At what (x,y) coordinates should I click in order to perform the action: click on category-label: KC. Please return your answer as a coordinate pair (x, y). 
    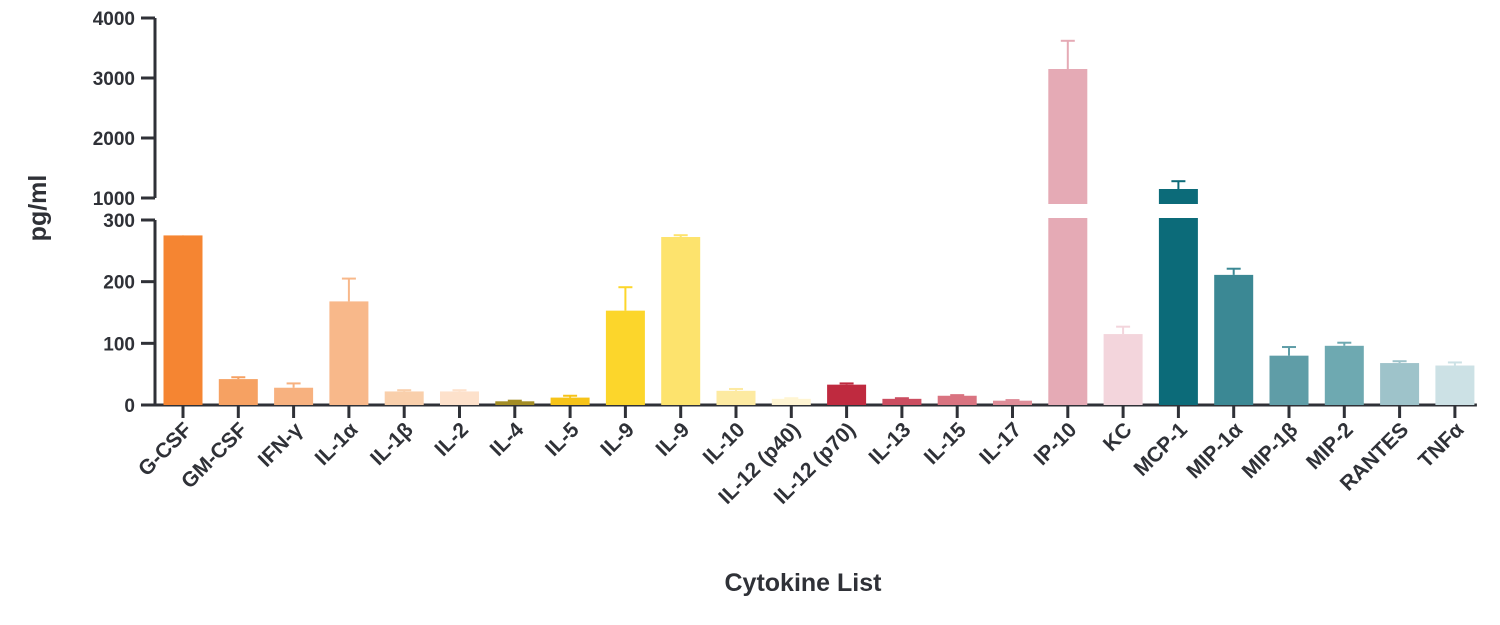
    Looking at the image, I should click on (1118, 437).